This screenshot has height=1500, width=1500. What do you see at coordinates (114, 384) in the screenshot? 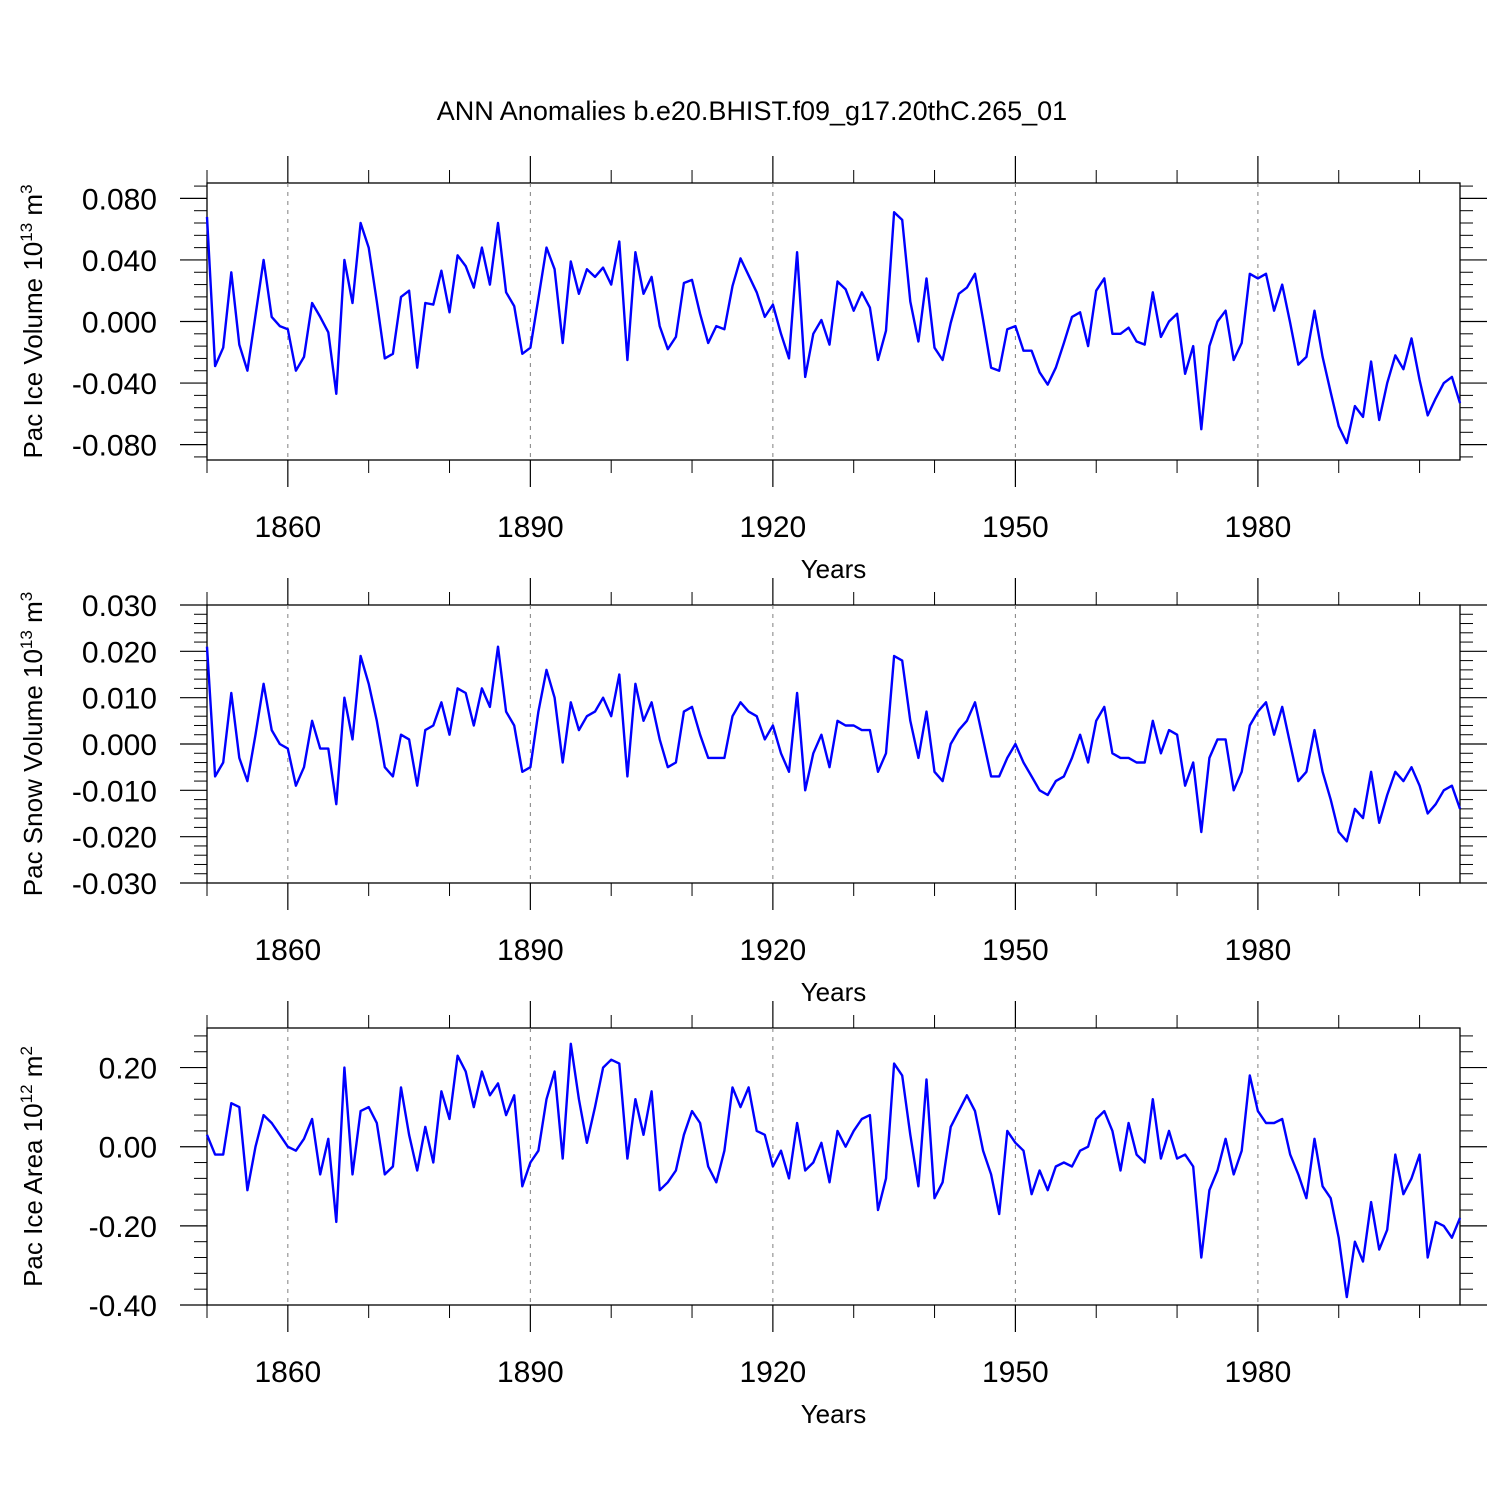
I see `y-tick-label: -0.040` at bounding box center [114, 384].